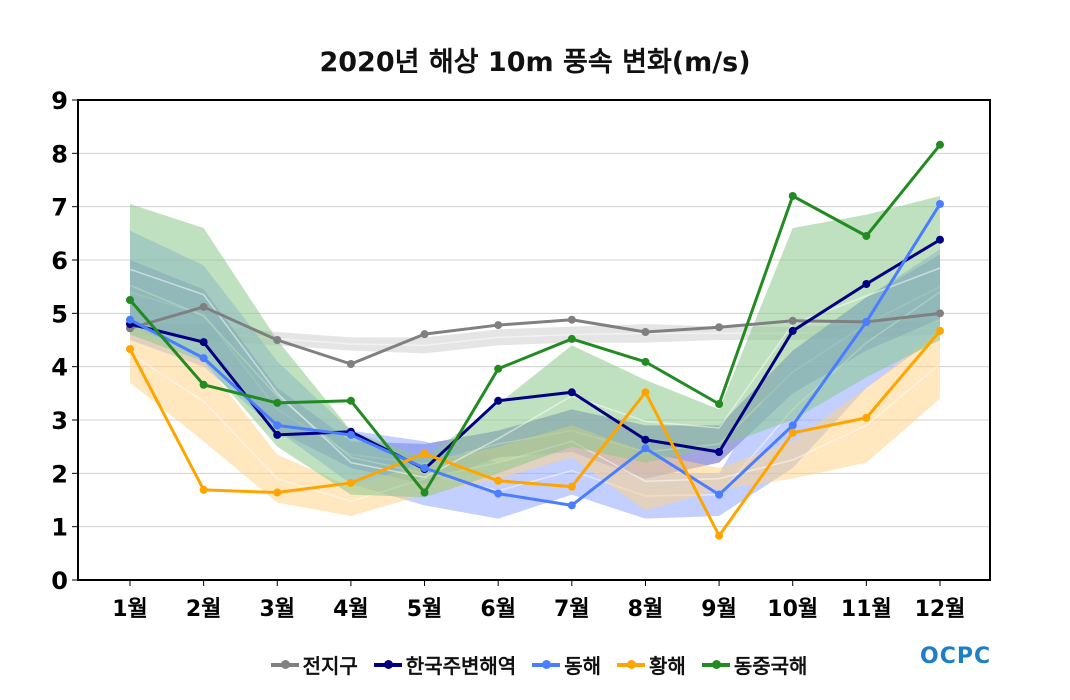  What do you see at coordinates (572, 609) in the screenshot?
I see `x-tick-label: 7월` at bounding box center [572, 609].